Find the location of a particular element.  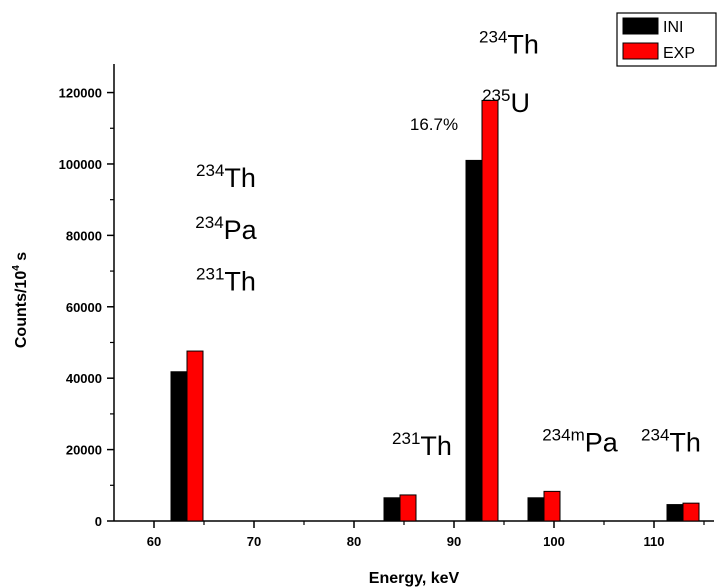

x-tick-label: 60 is located at coordinates (154, 541).